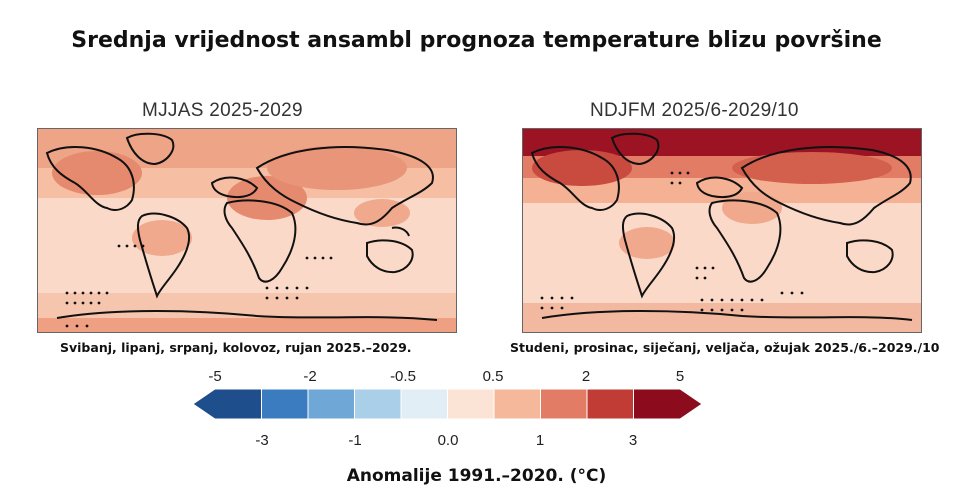 Image resolution: width=953 pixels, height=504 pixels. What do you see at coordinates (680, 376) in the screenshot?
I see `colorbar-label-top: 5` at bounding box center [680, 376].